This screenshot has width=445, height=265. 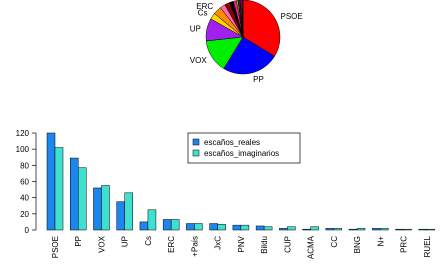 I want to click on x-tick-label: PRC, so click(x=404, y=244).